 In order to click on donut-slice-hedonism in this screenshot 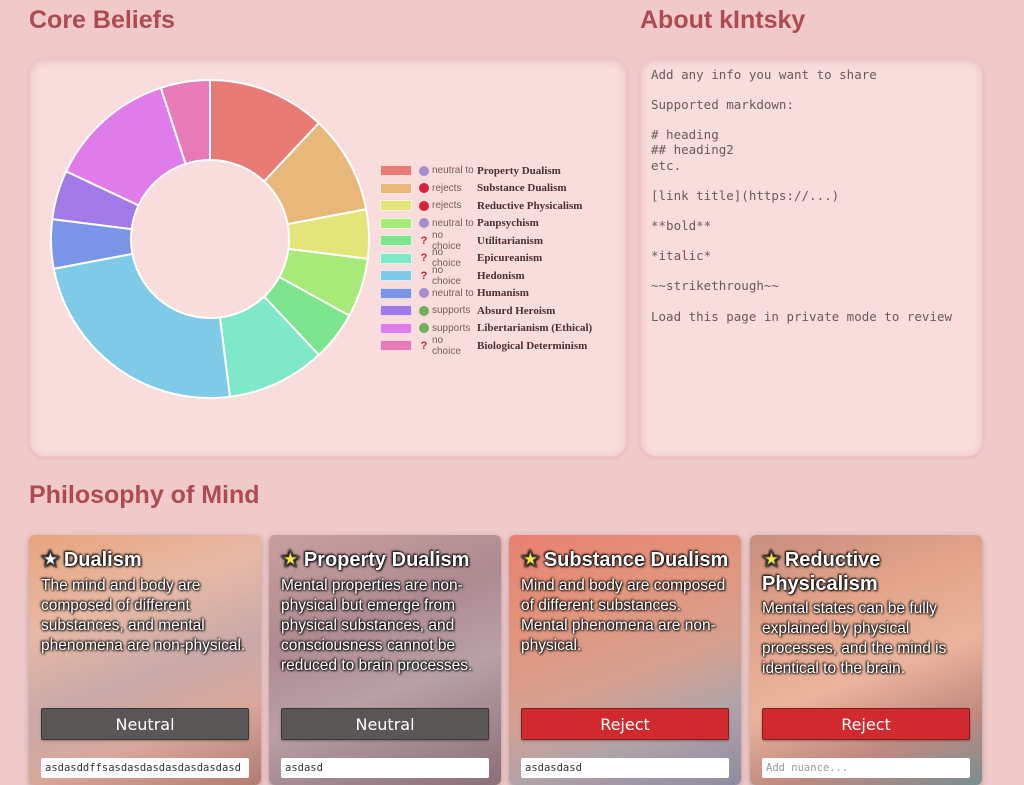, I will do `click(142, 325)`.